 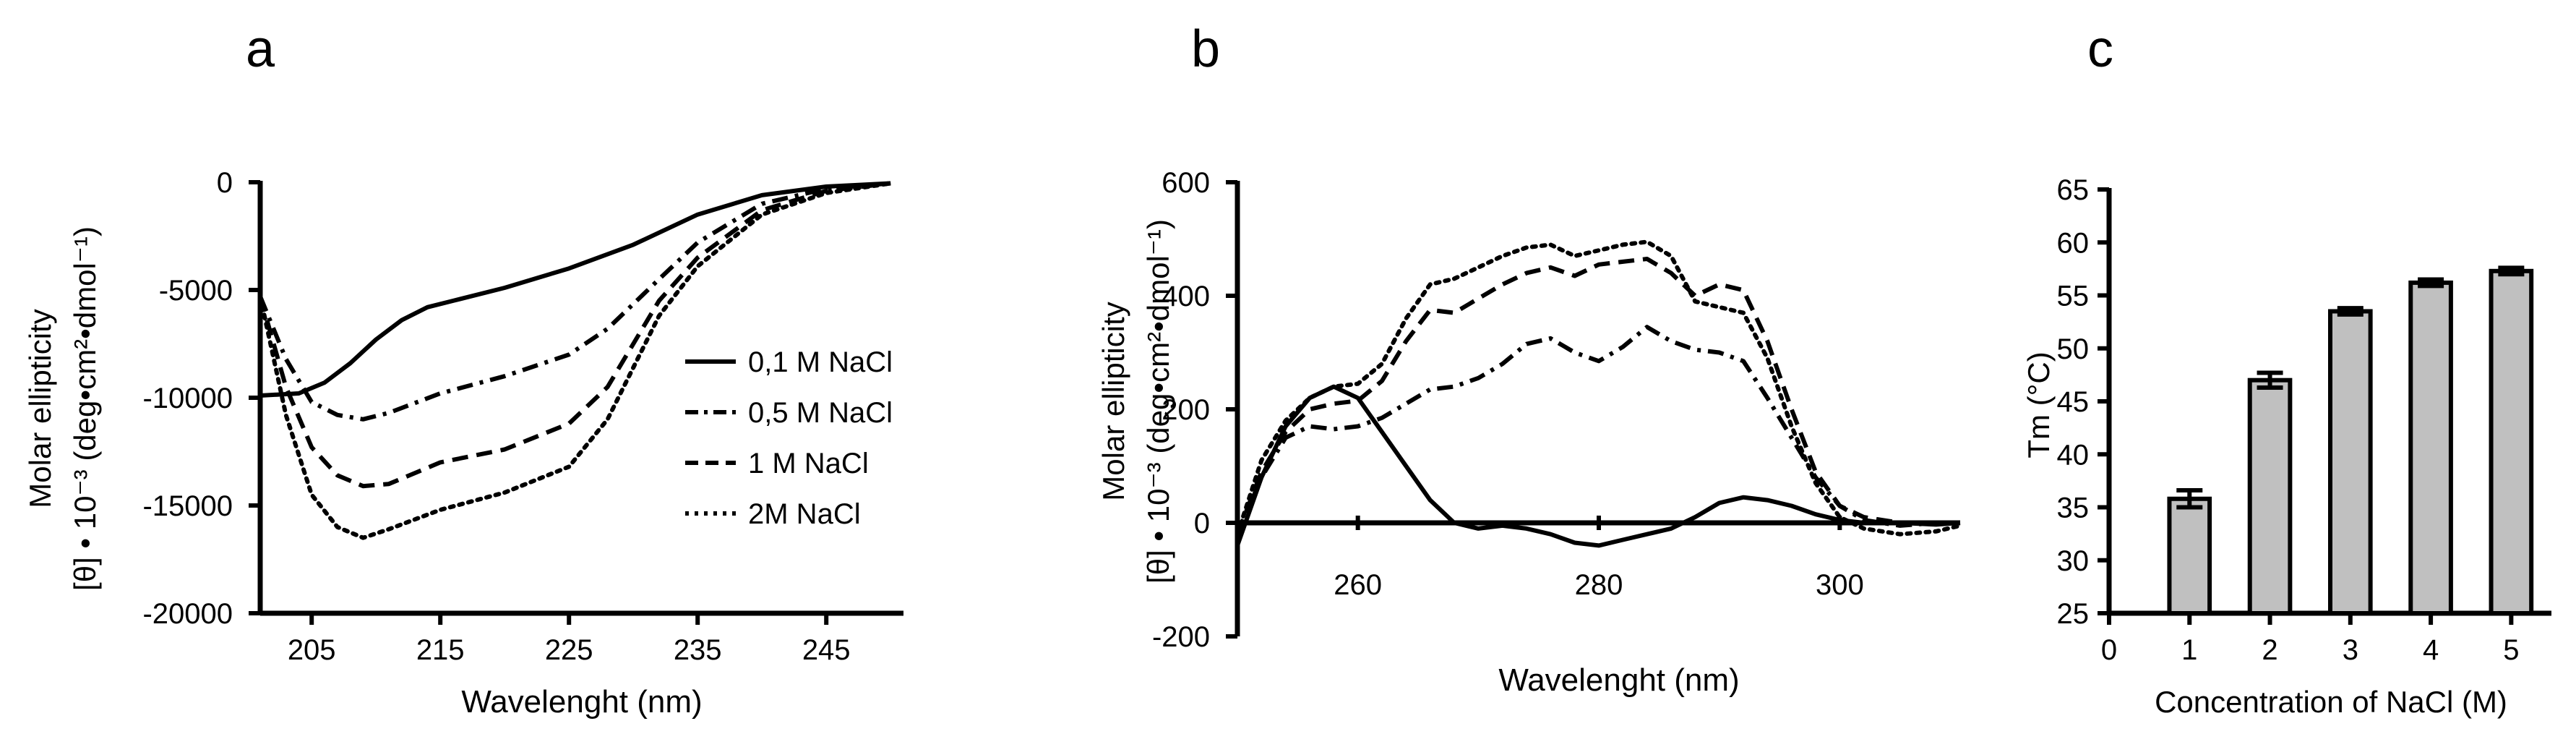 I want to click on panel-b-xlabel: Wavelenght (nm), so click(x=1619, y=680).